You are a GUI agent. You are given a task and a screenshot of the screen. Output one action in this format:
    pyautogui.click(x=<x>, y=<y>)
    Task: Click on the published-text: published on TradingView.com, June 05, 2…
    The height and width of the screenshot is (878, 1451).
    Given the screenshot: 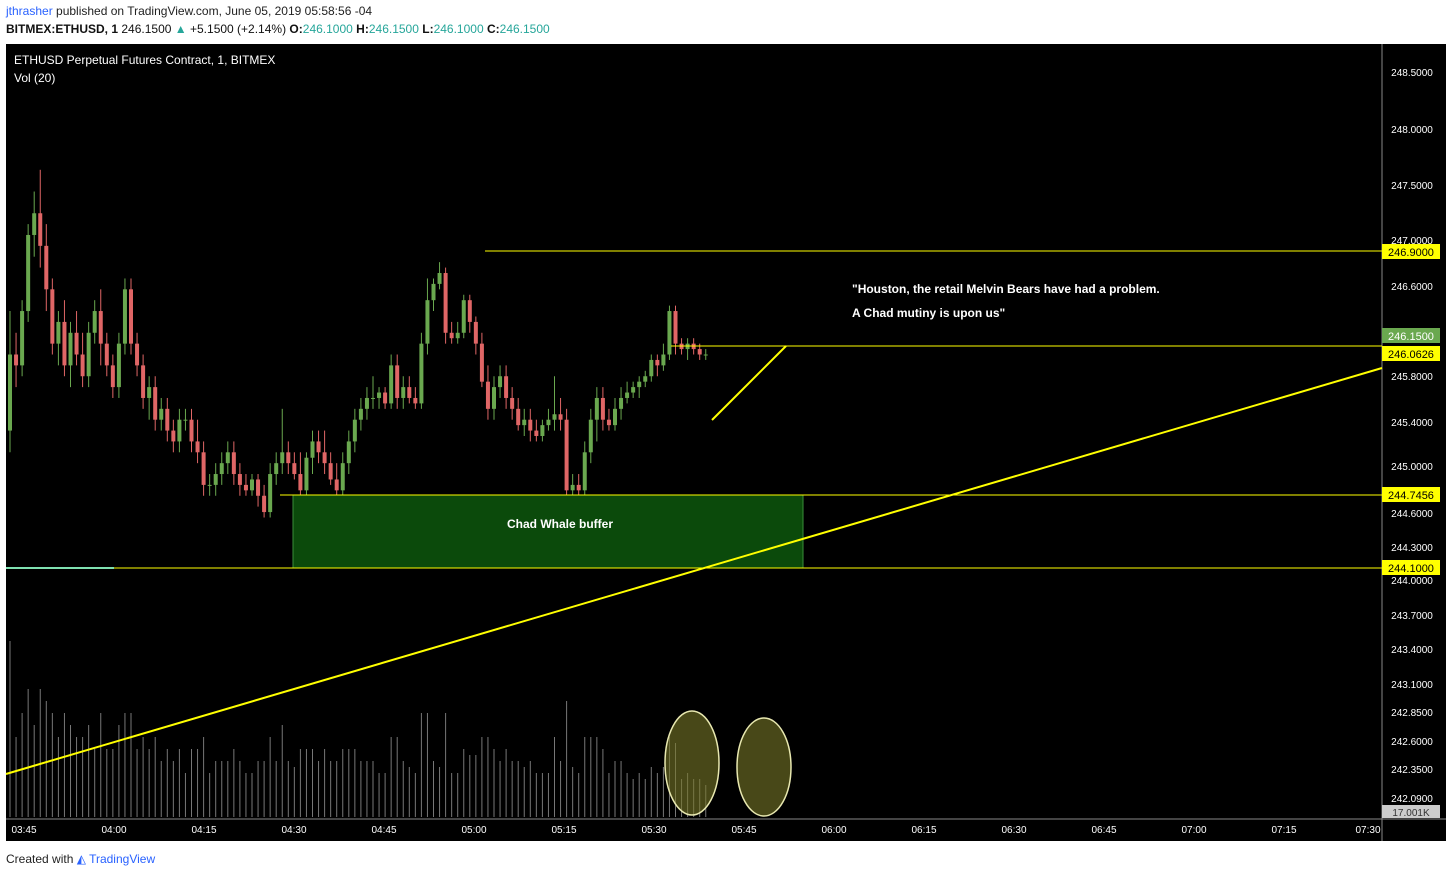 What is the action you would take?
    pyautogui.click(x=214, y=11)
    